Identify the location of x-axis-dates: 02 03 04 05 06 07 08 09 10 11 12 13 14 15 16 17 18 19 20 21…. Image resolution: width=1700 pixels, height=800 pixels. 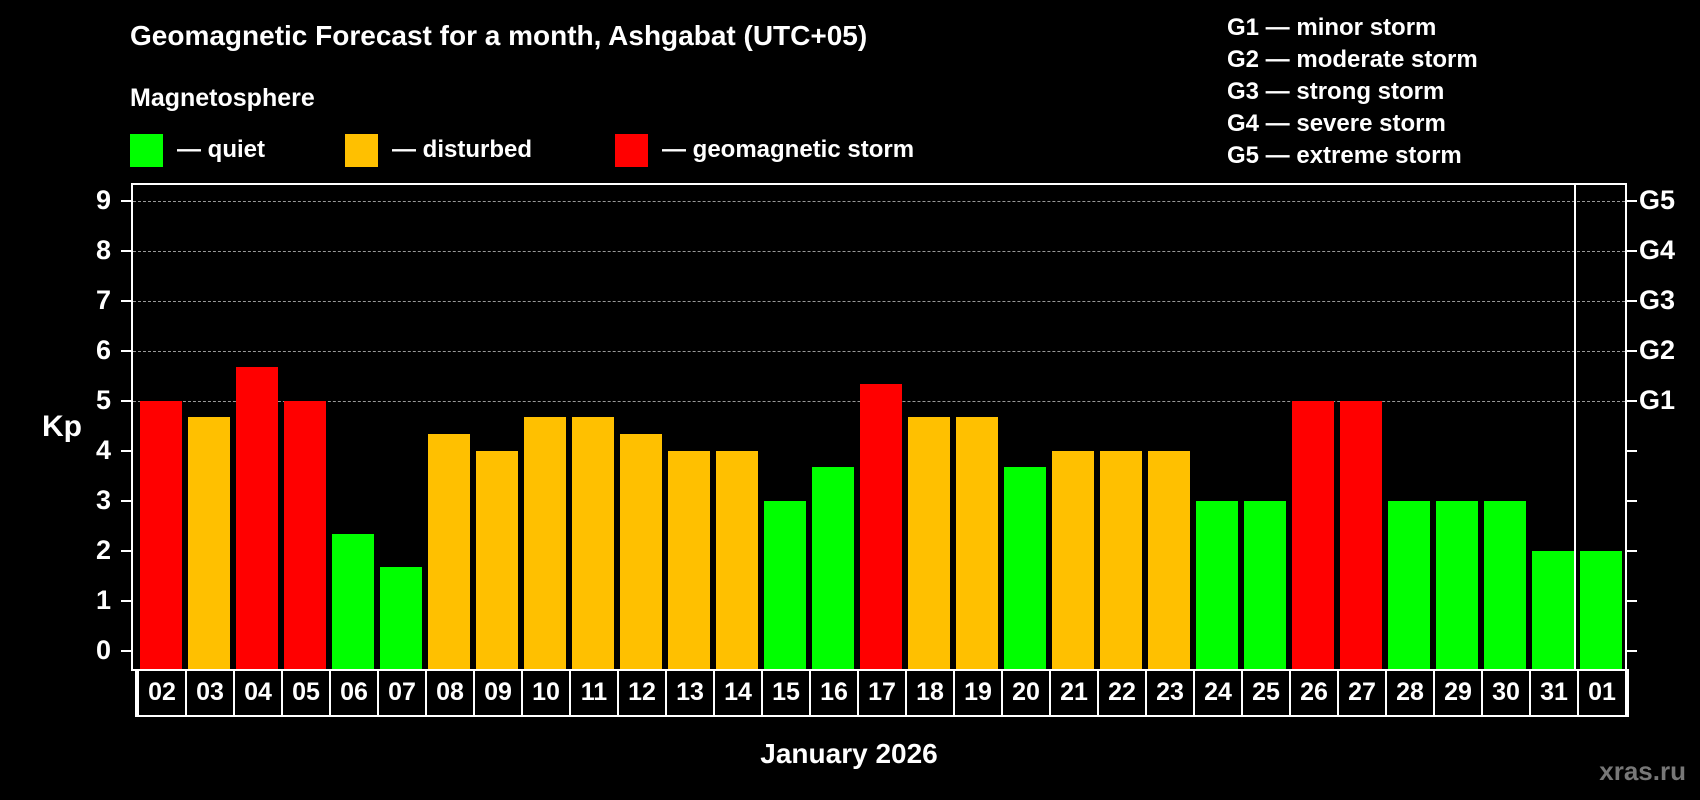
(882, 693).